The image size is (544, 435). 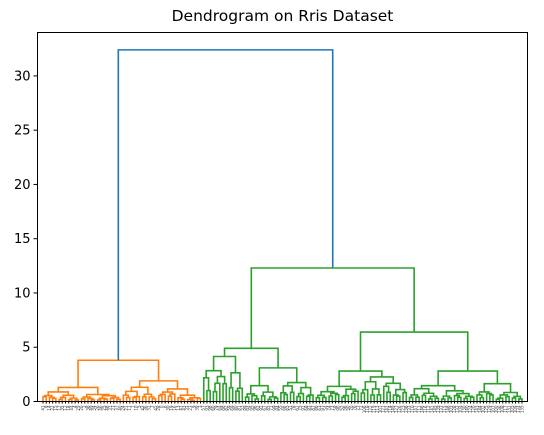 I want to click on leaf-label: 118, so click(x=367, y=409).